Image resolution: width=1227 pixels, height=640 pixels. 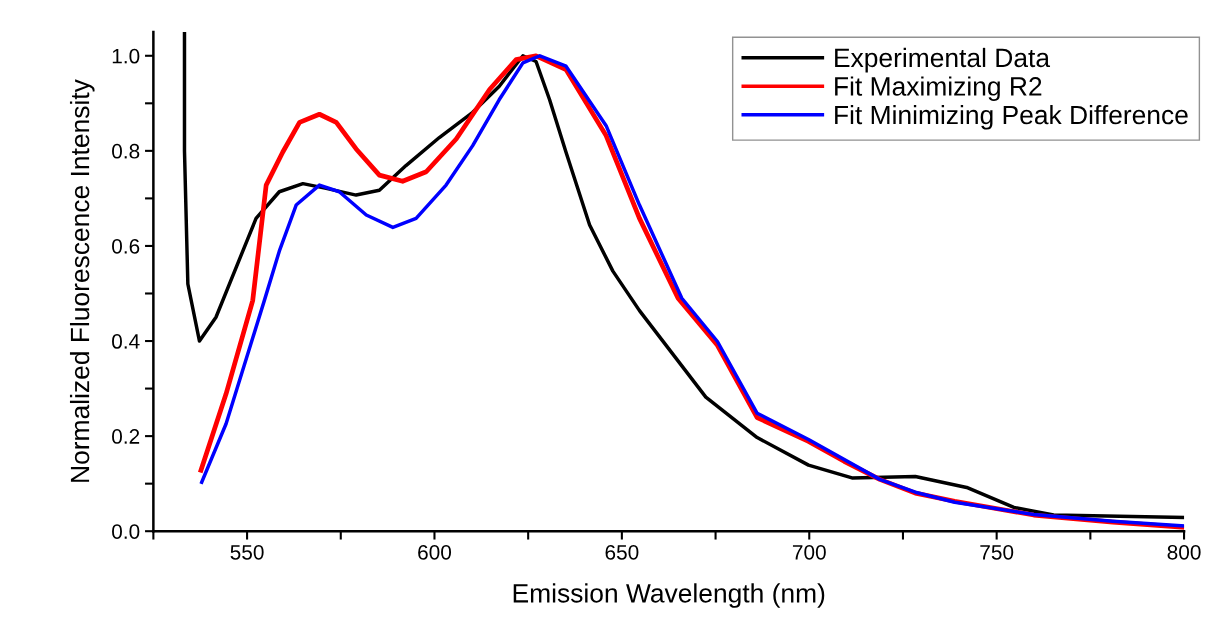 I want to click on x-tick-label: 750, so click(x=997, y=552).